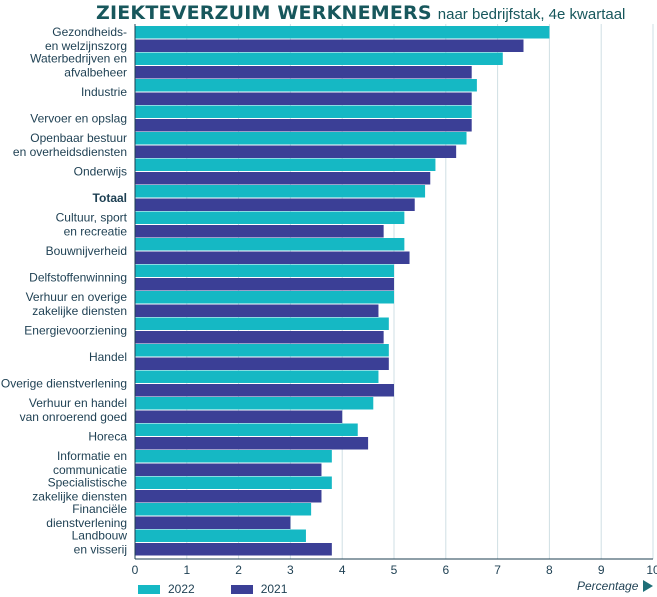 The height and width of the screenshot is (597, 657). Describe the element at coordinates (86, 39) in the screenshot. I see `category-label: Gezondheids-en welzijnszorg` at that location.